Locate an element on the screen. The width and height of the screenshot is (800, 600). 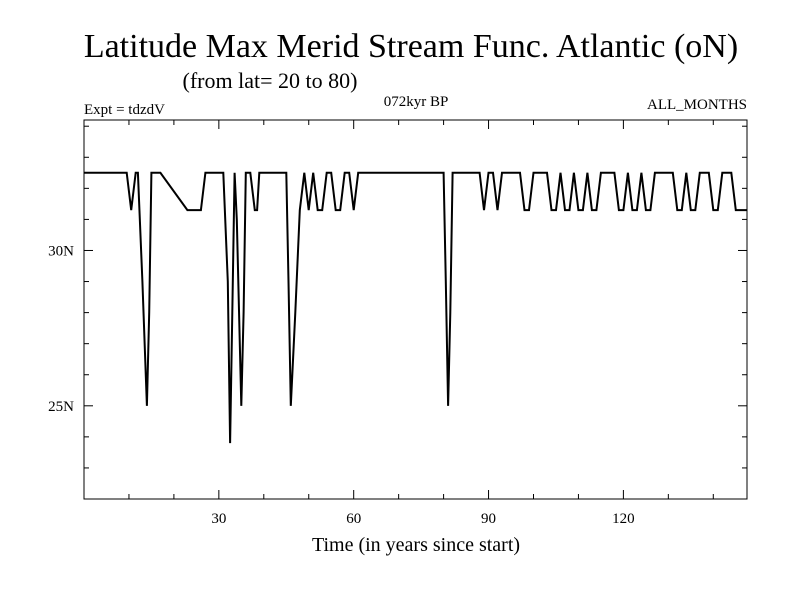
x-axis-label: Time (in years since start) is located at coordinates (416, 545).